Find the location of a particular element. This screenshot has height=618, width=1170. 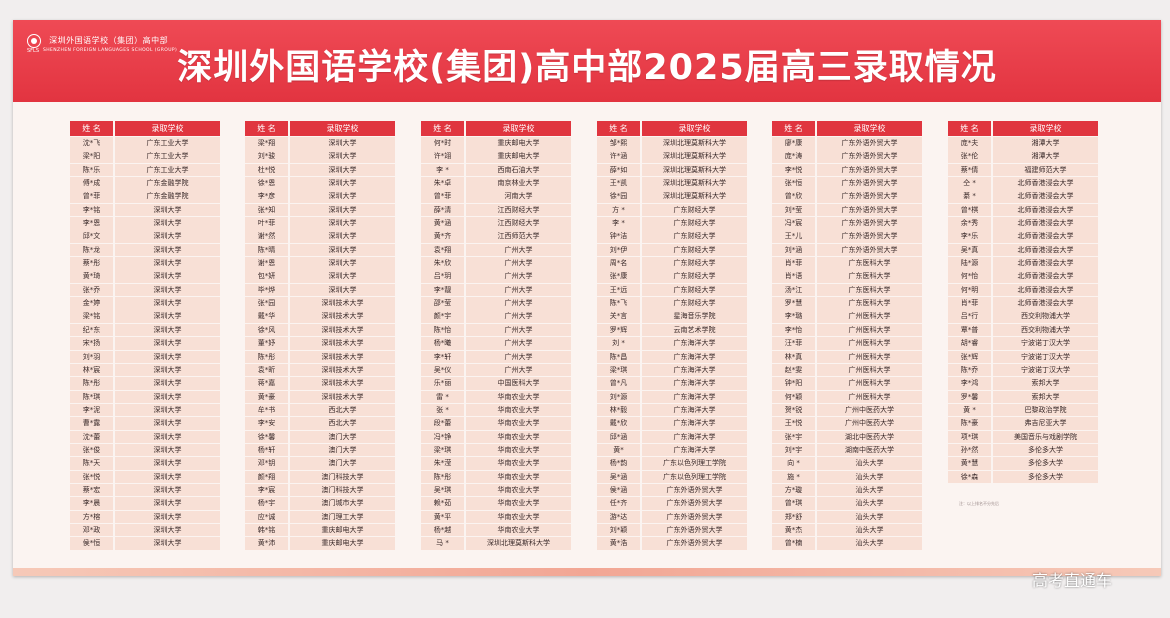

student-name: 庞*涛 is located at coordinates (793, 156).